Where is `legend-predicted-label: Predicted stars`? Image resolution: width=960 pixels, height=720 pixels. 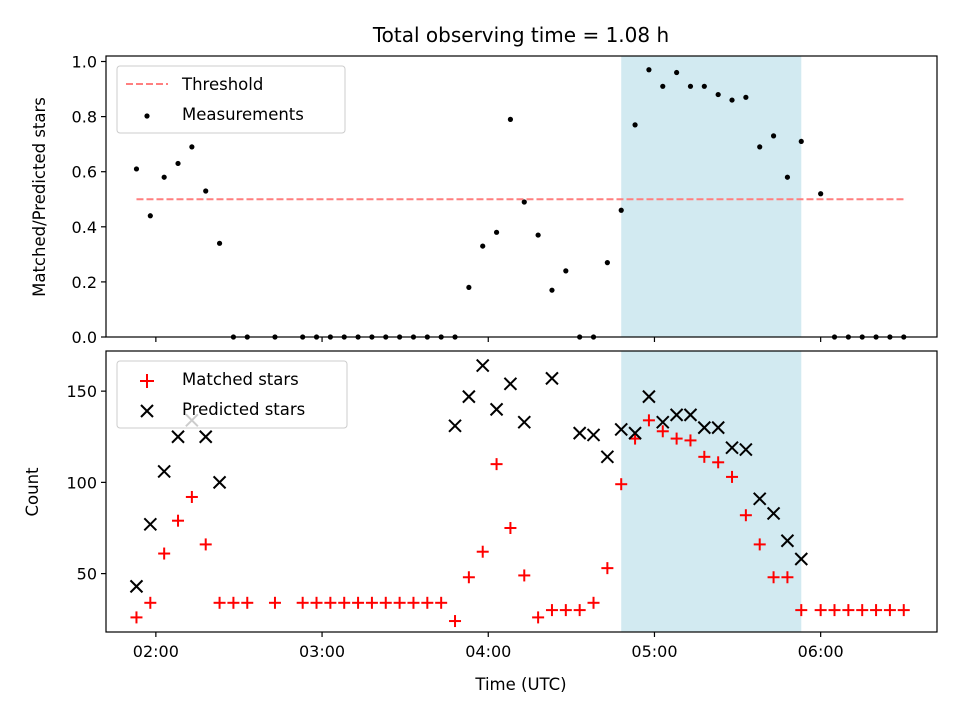
legend-predicted-label: Predicted stars is located at coordinates (243, 409).